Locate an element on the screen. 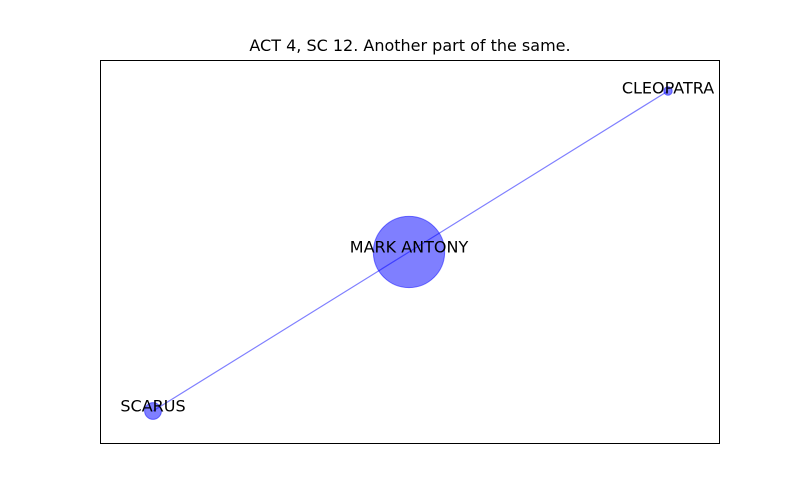  node-mark-antony is located at coordinates (409, 252).